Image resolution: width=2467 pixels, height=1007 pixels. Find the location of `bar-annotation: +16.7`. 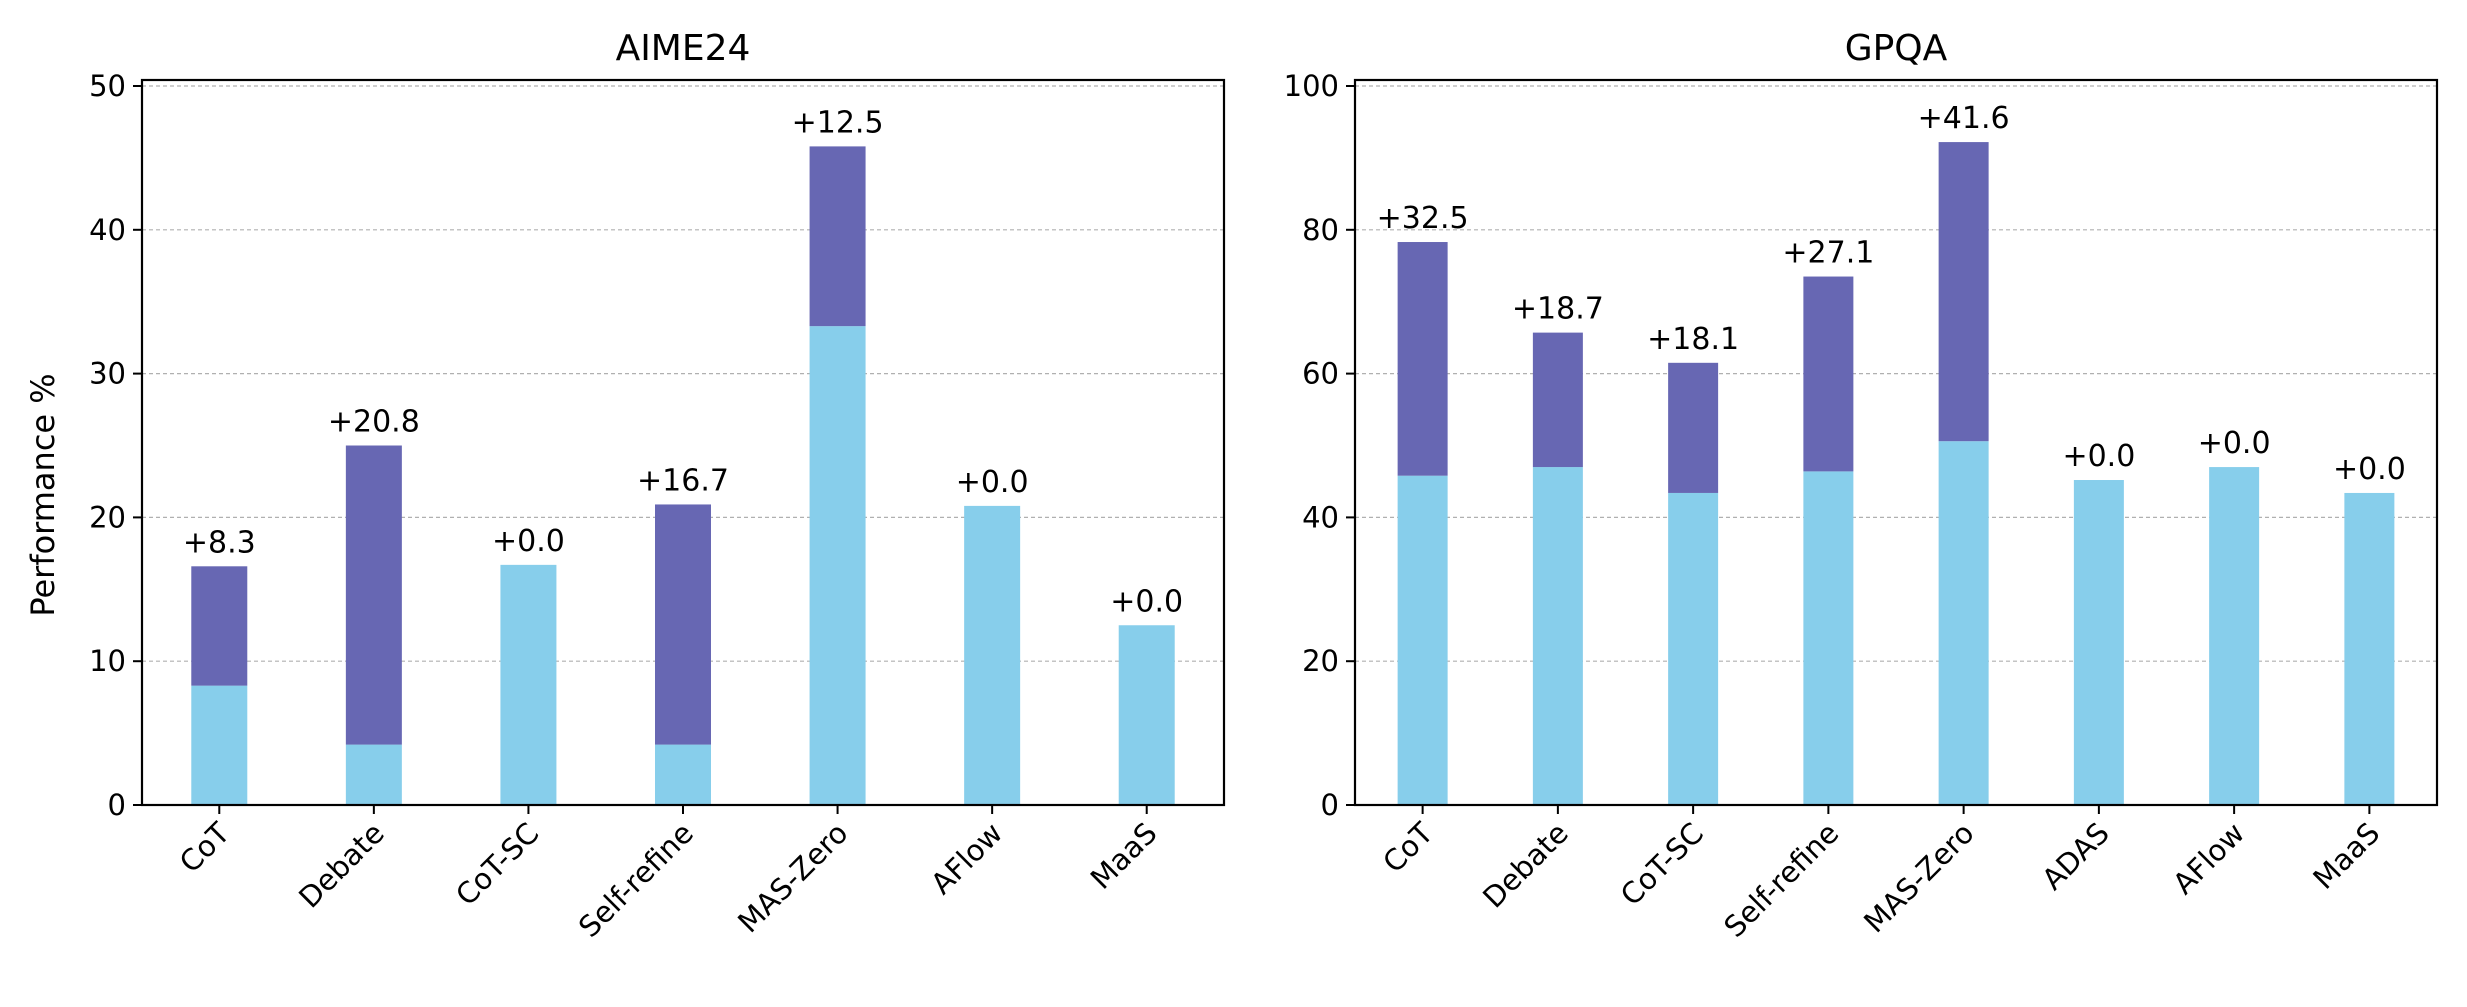

bar-annotation: +16.7 is located at coordinates (683, 480).